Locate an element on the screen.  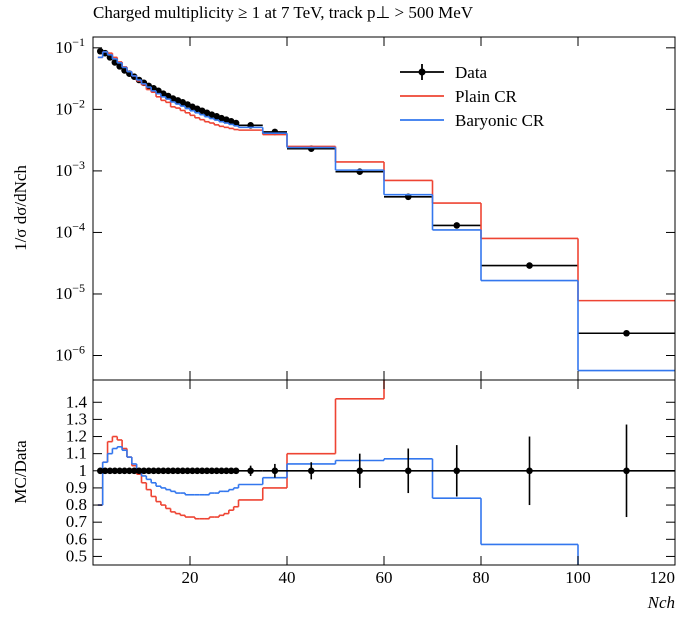
y-tick-label: 10⁻² is located at coordinates (70, 107).